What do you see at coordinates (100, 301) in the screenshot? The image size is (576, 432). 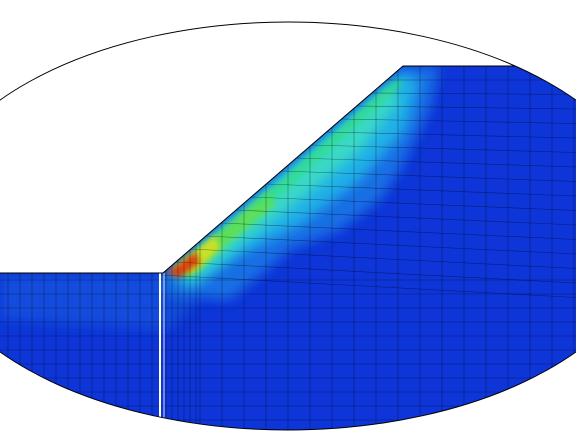 I see `contour-light` at bounding box center [100, 301].